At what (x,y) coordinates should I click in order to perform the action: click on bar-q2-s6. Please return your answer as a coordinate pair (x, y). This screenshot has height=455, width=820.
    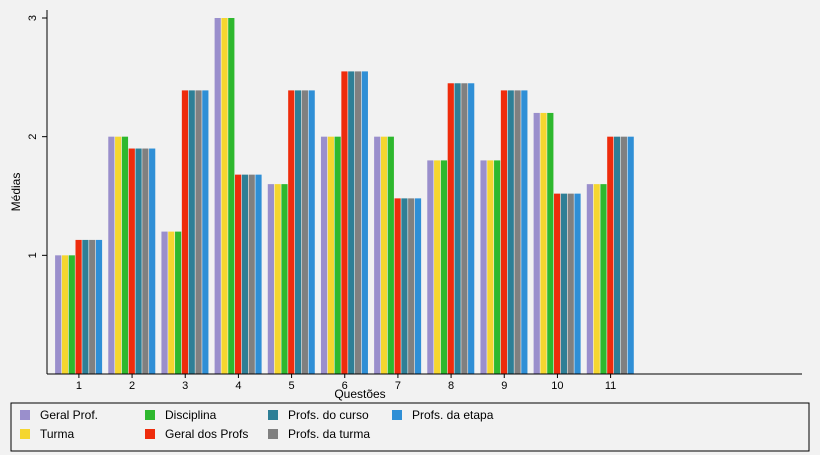
    Looking at the image, I should click on (145, 261).